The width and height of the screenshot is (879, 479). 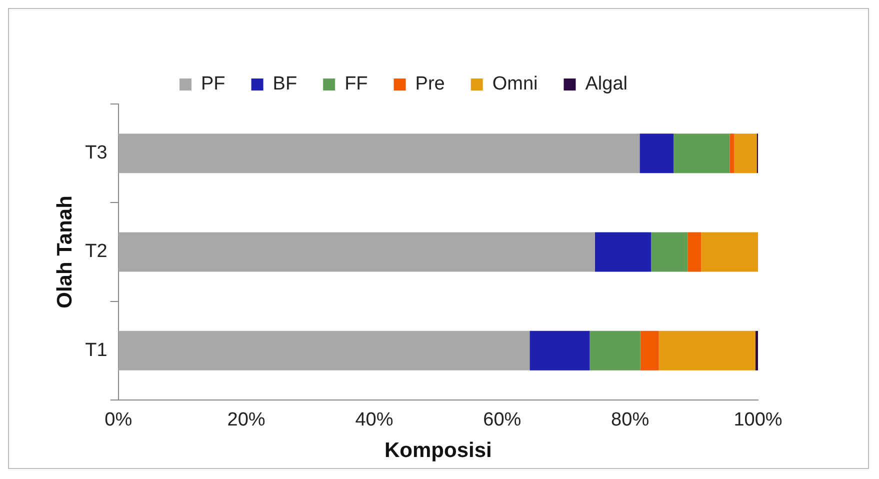 I want to click on legend-label: PF, so click(x=213, y=84).